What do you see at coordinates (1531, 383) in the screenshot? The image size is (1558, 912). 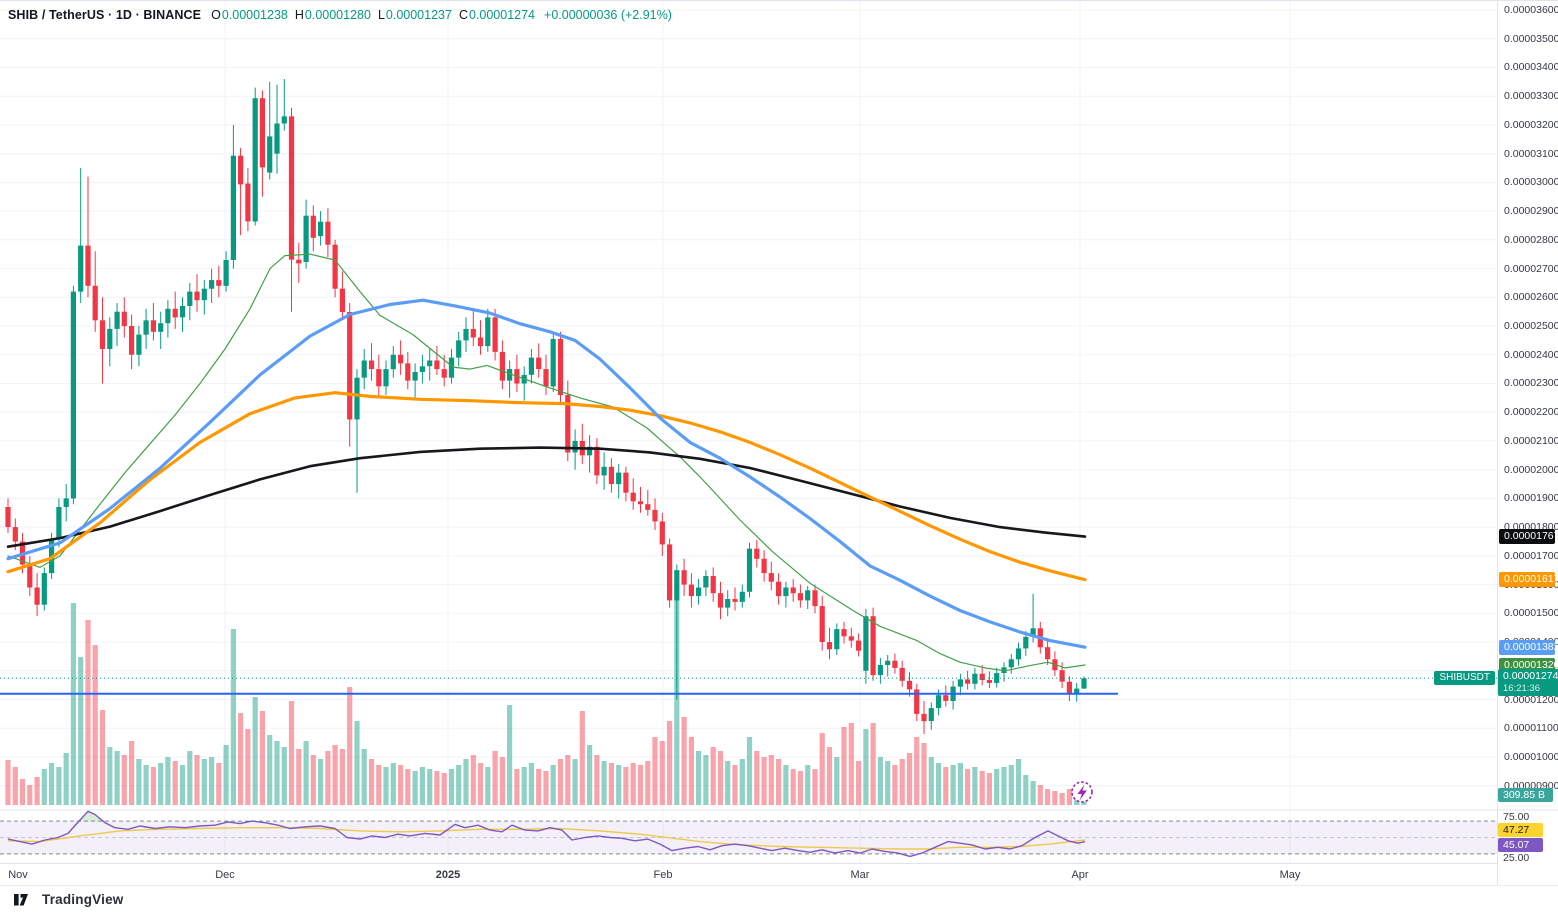 I see `price-tick-label: 0.00002300` at bounding box center [1531, 383].